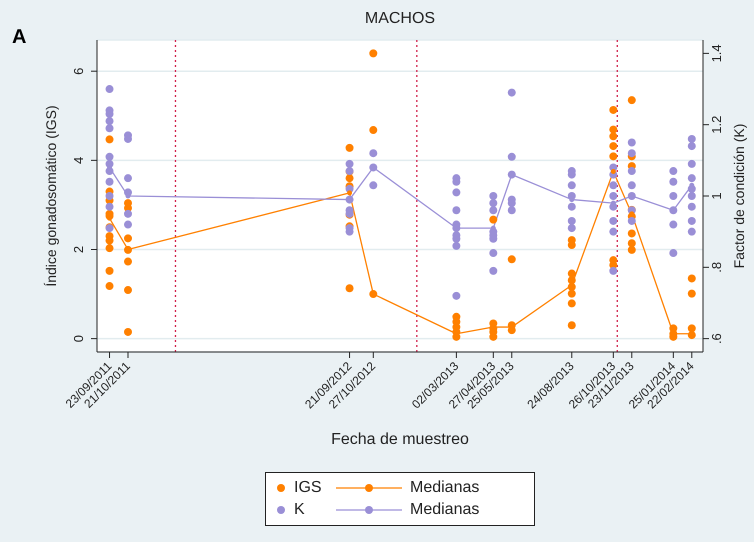 Image resolution: width=754 pixels, height=542 pixels. Describe the element at coordinates (738, 196) in the screenshot. I see `y2-axis-title: Factor de condición (K)` at that location.